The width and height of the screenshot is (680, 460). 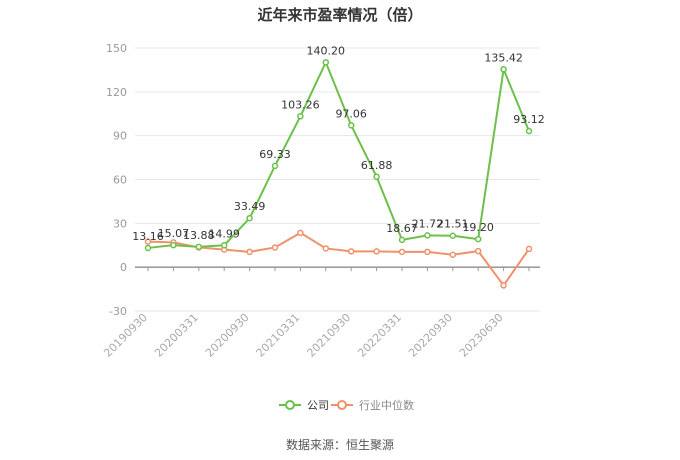 I want to click on data-label: 14.99, so click(x=224, y=233).